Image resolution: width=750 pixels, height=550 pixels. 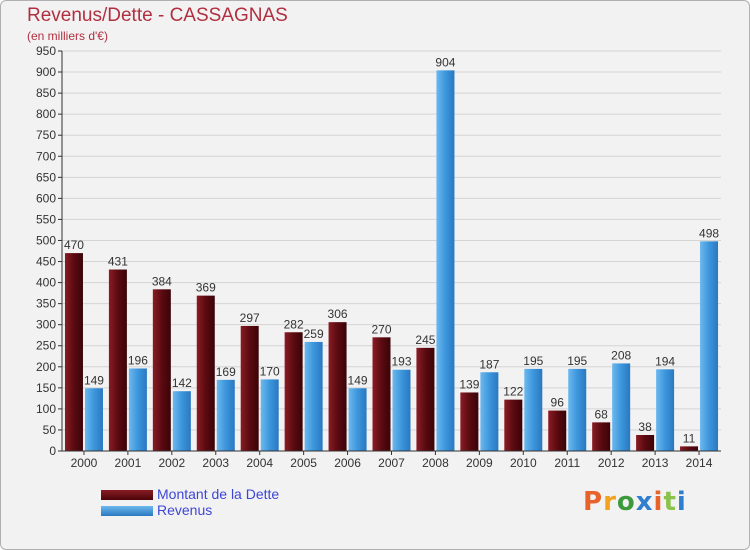 I want to click on y-tick-label: 650, so click(x=46, y=177).